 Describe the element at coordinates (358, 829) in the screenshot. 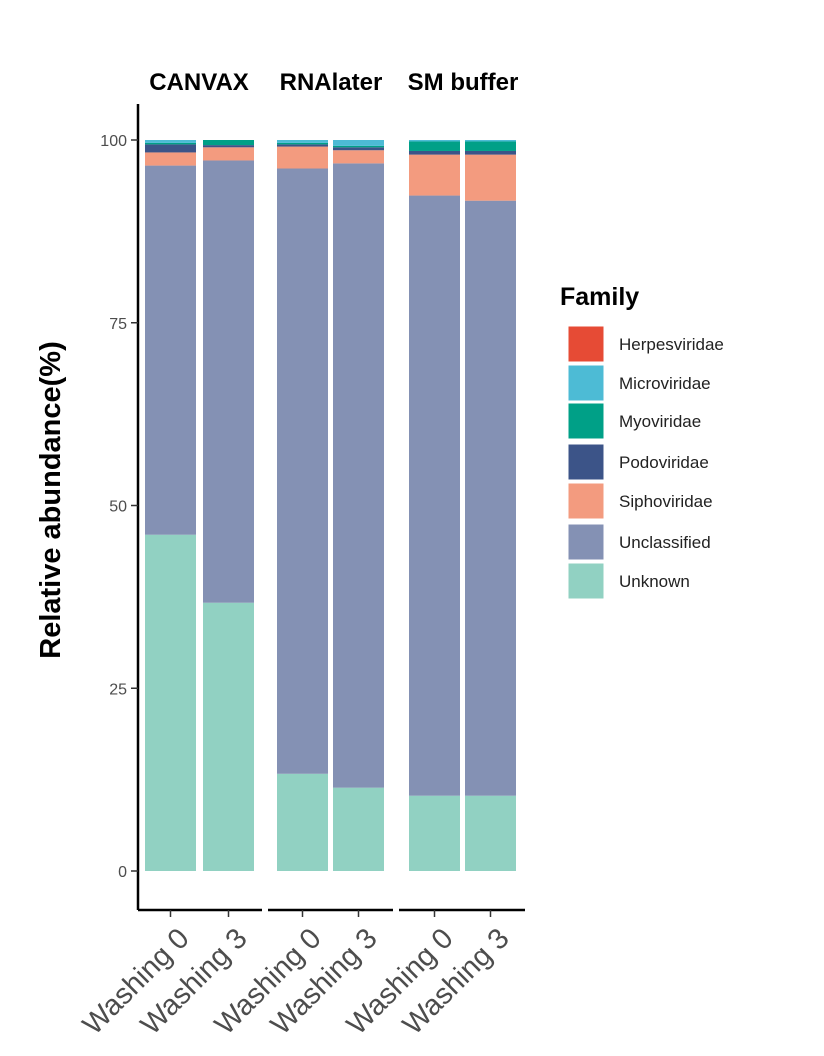

I see `bar-segment-rnalater-washing-3-unknown` at that location.